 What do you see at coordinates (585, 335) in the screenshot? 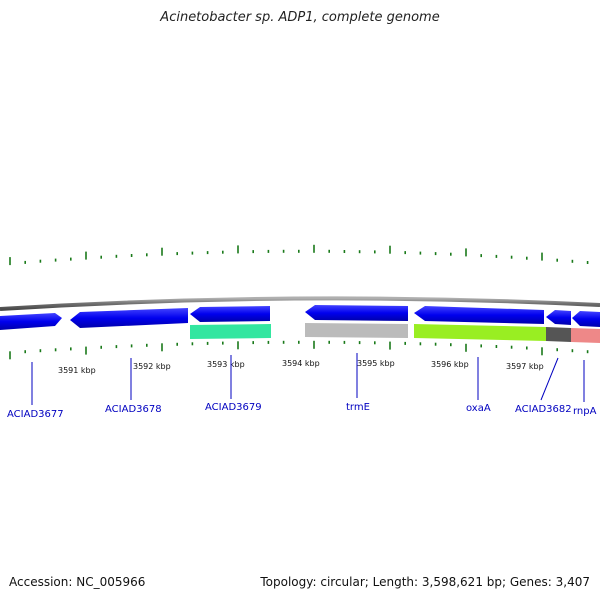
I see `cog-bar-rnpa` at bounding box center [585, 335].